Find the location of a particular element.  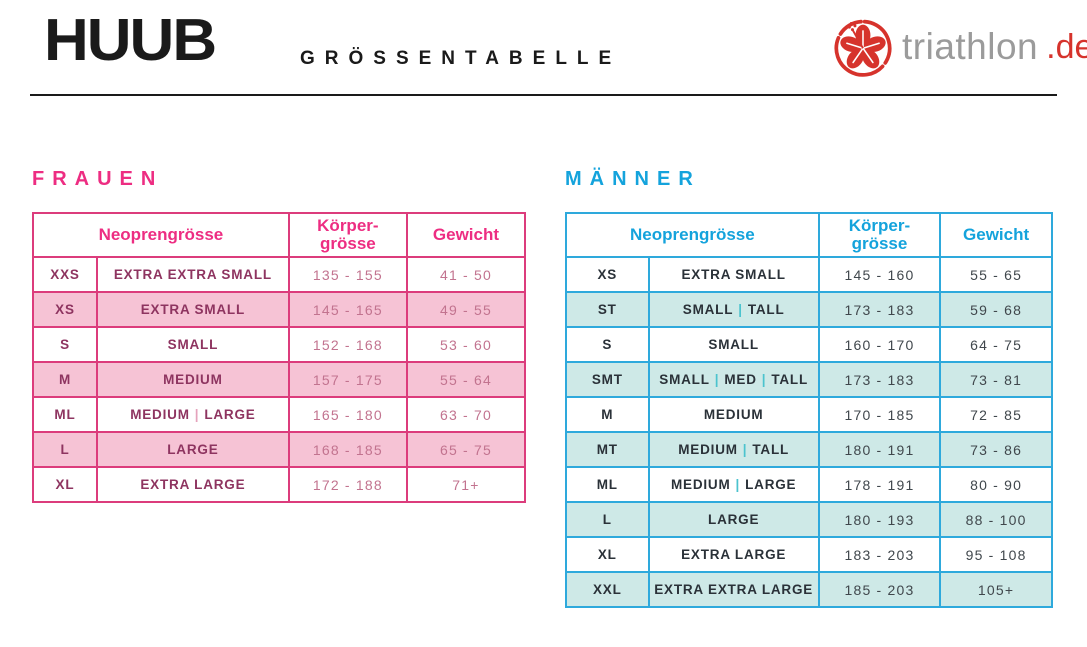

weight-range-cell: 55 - 65 is located at coordinates (996, 274).